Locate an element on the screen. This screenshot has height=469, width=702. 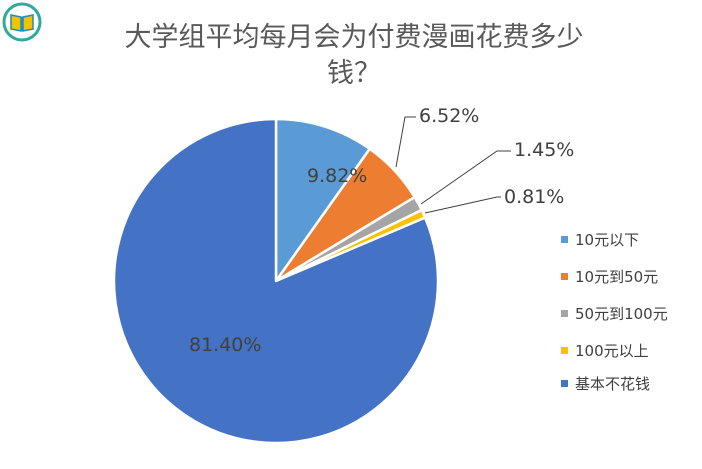
legend-item: 基本不花钱 is located at coordinates (605, 384).